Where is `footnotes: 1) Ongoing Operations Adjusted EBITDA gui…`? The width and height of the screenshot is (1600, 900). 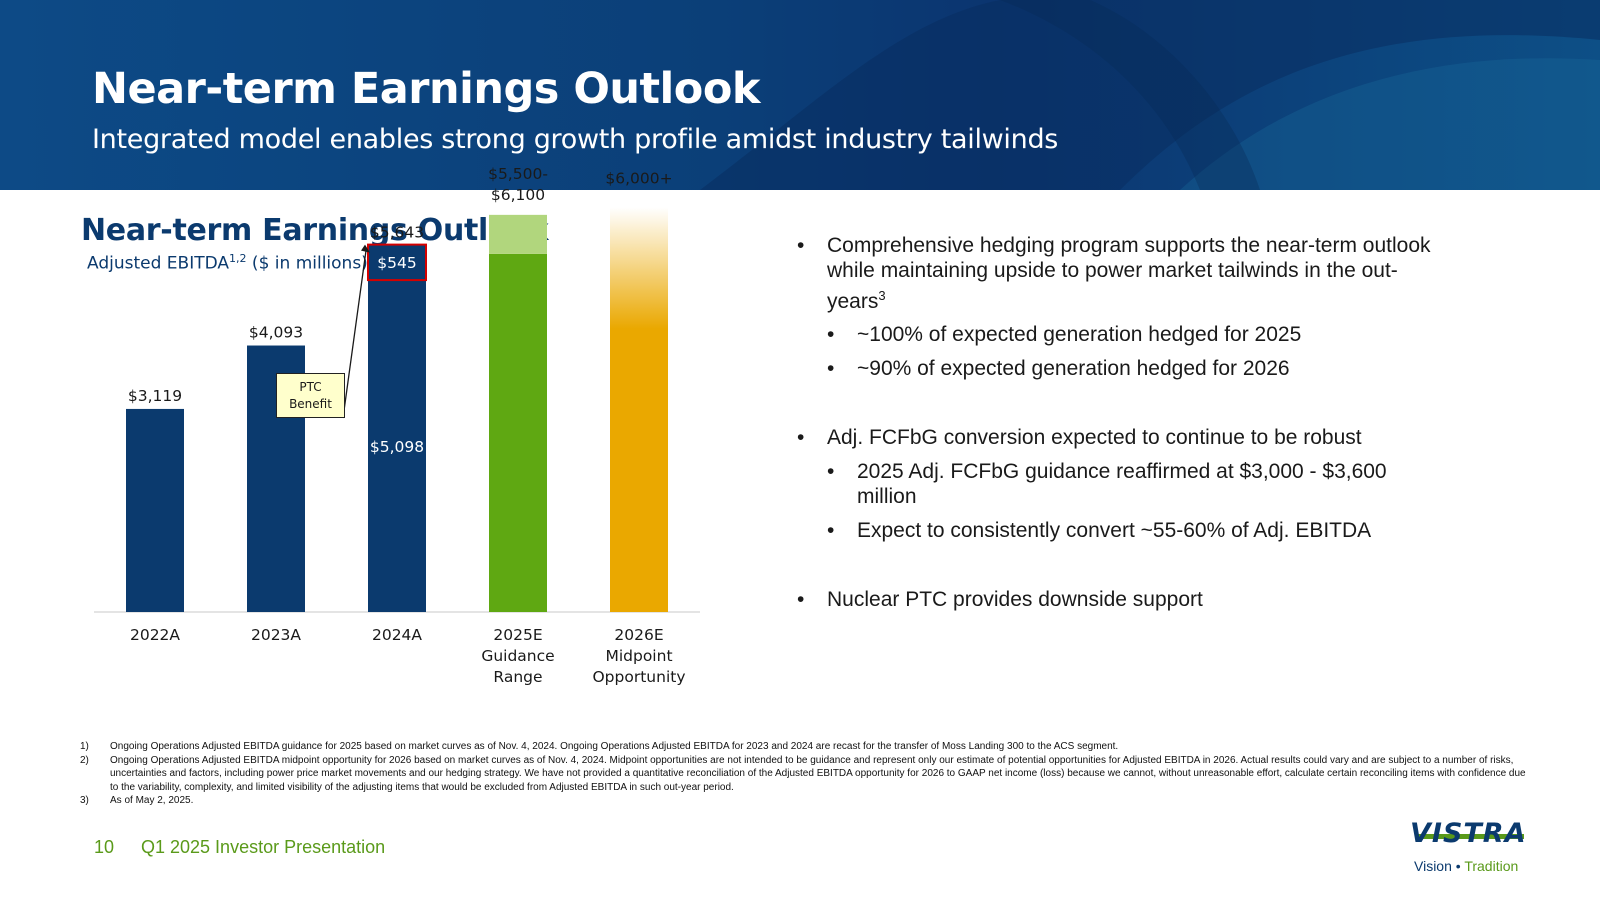
footnotes: 1) Ongoing Operations Adjusted EBITDA gui… is located at coordinates (805, 774).